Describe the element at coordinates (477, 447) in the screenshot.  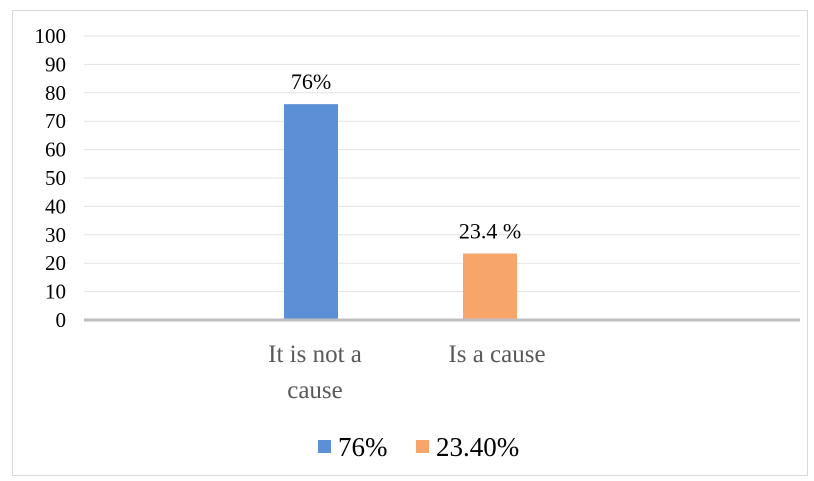
I see `legend-label: 23.40%` at that location.